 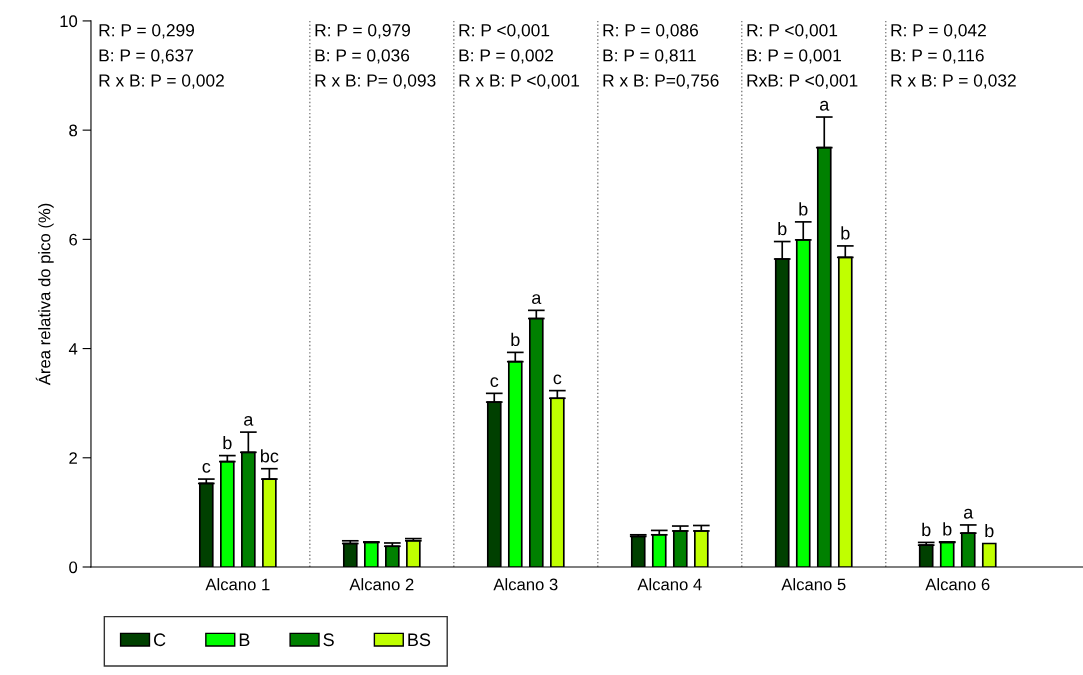 What do you see at coordinates (147, 31) in the screenshot?
I see `annotation: R: P = 0,299` at bounding box center [147, 31].